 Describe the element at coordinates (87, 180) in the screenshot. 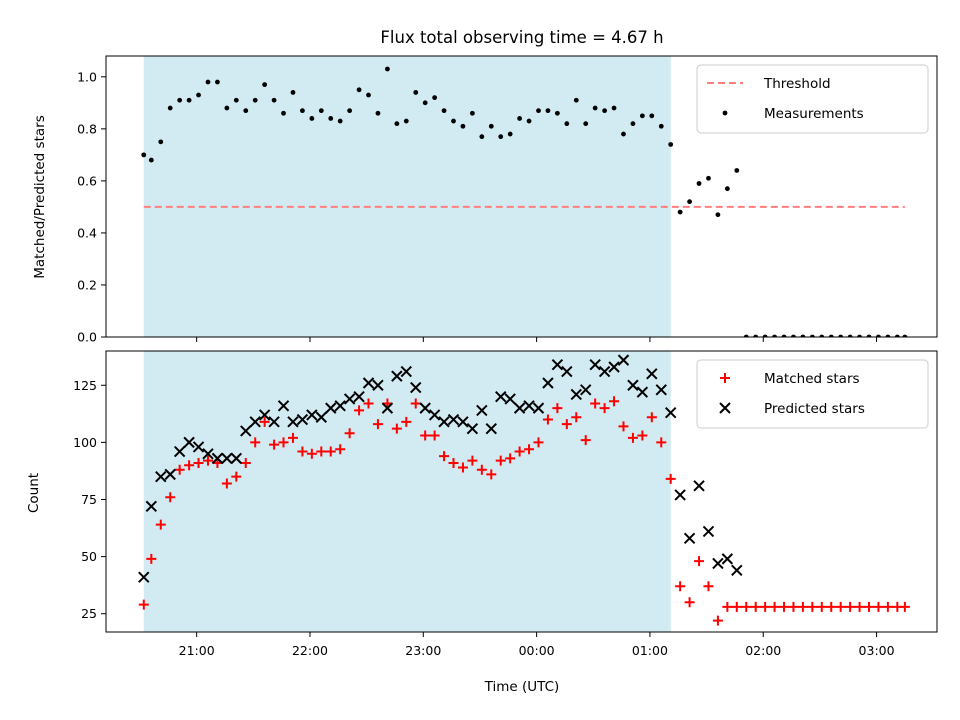

I see `y-tick-label: 0.6` at that location.